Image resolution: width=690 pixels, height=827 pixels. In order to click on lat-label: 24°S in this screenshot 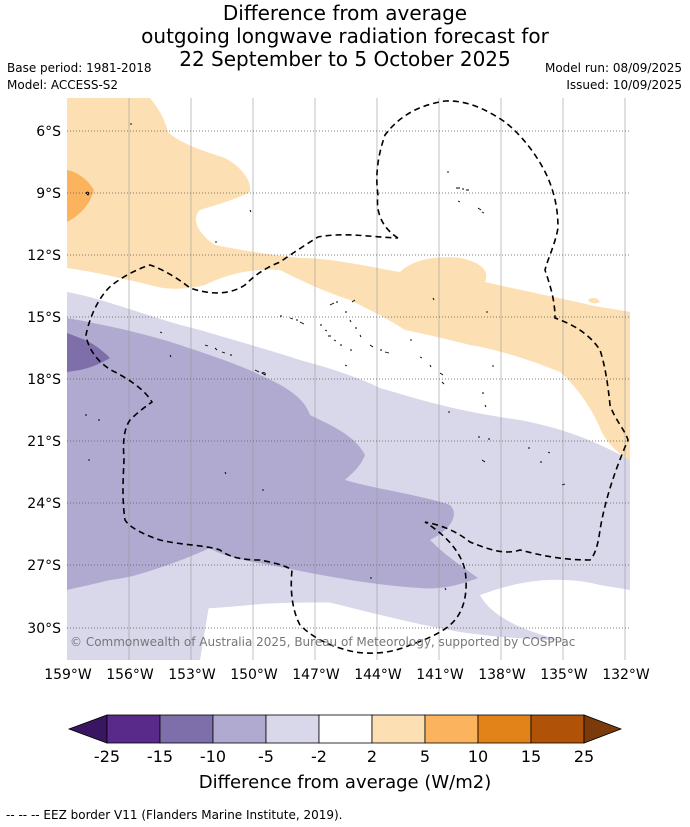, I will do `click(44, 504)`.